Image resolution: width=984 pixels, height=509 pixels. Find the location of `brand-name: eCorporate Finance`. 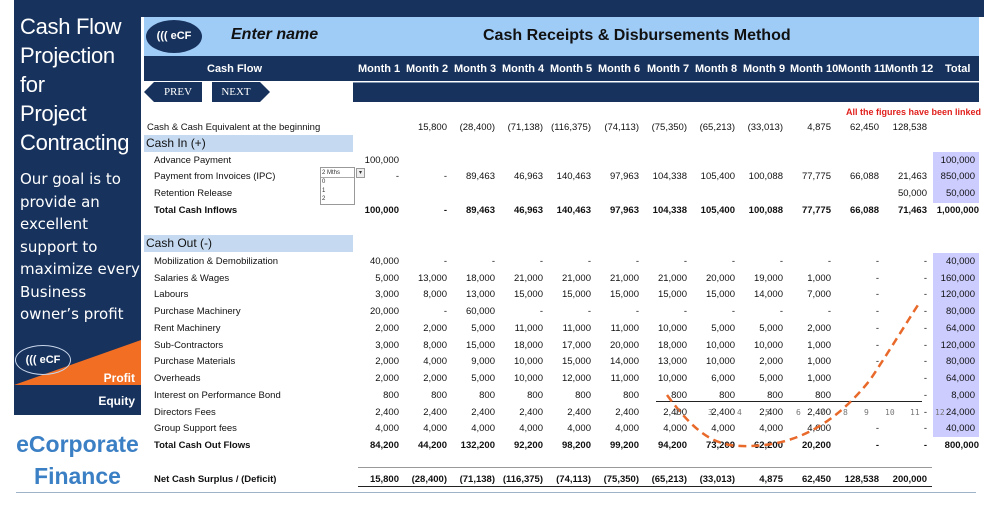

brand-name: eCorporate Finance is located at coordinates (77, 460).